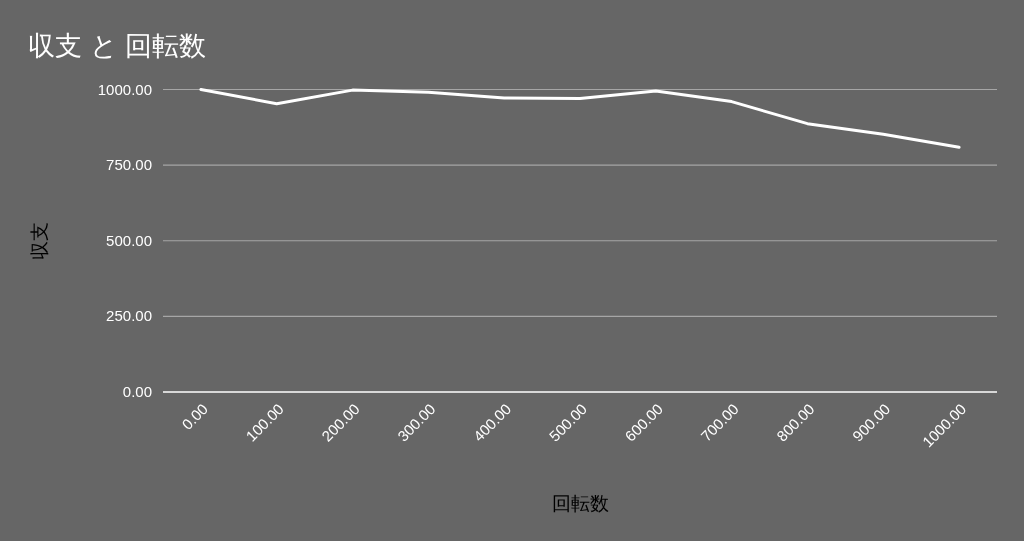  What do you see at coordinates (129, 240) in the screenshot?
I see `y-tick-label: 500.00` at bounding box center [129, 240].